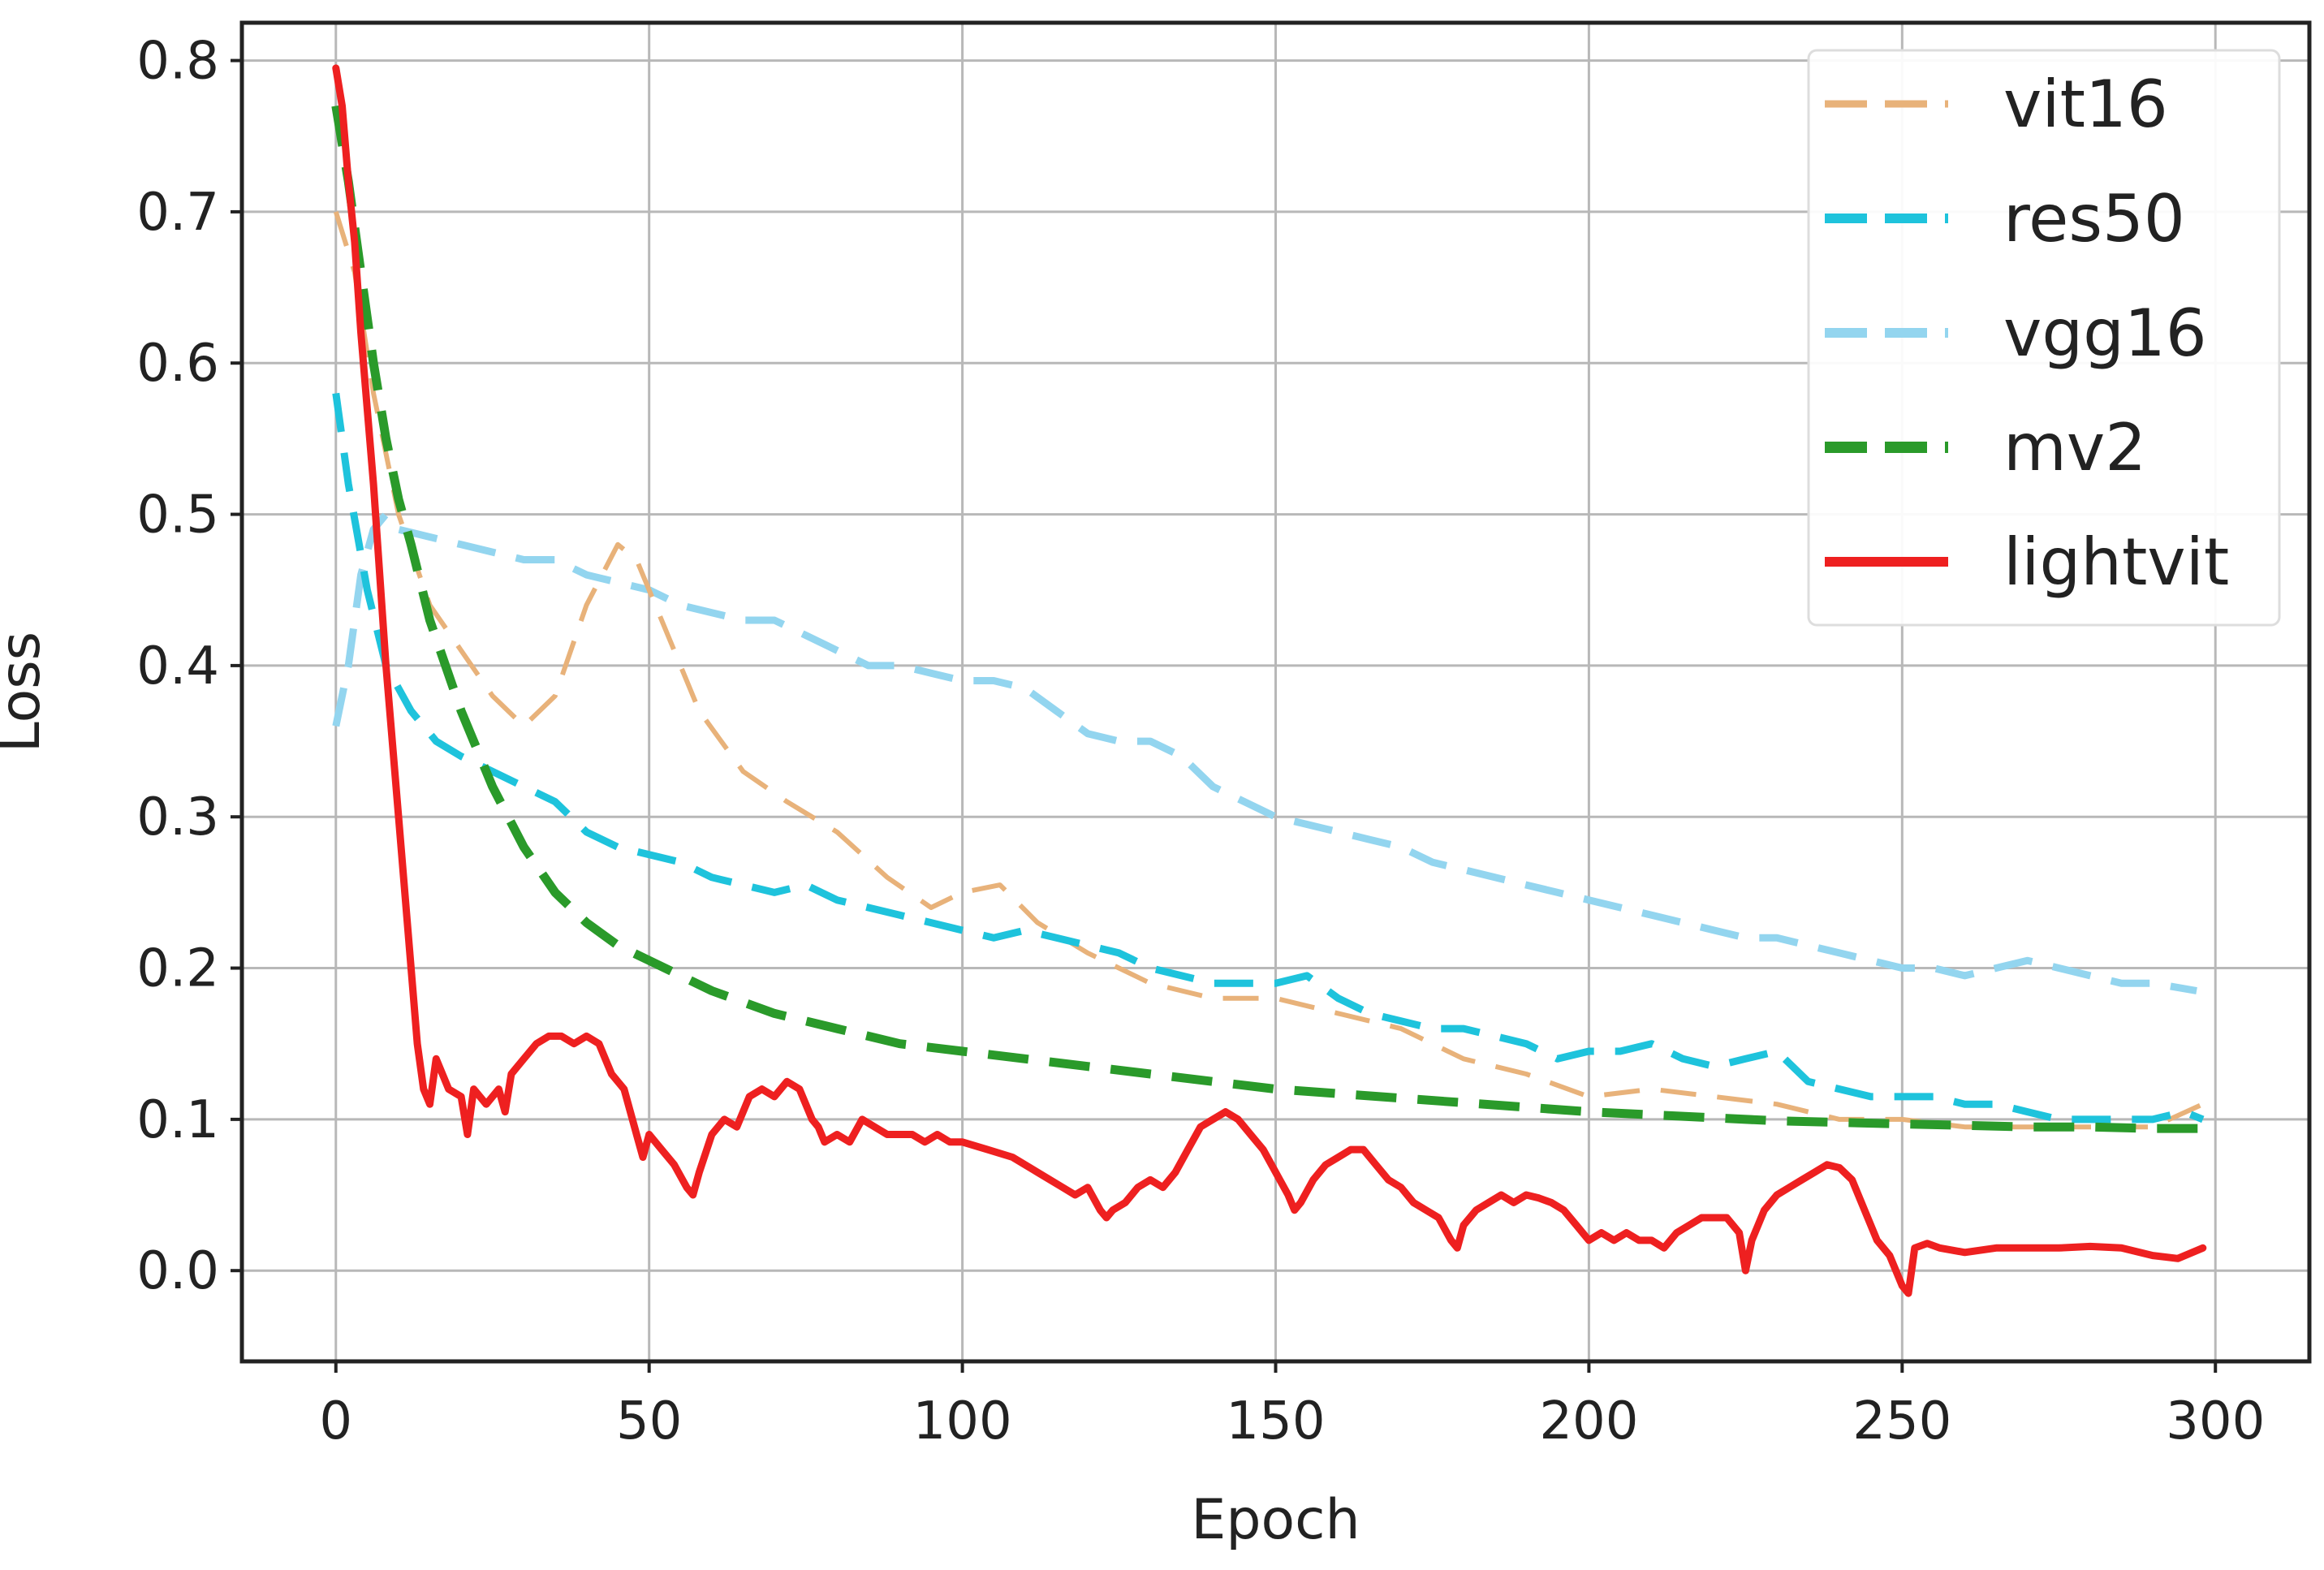 This screenshot has height=1570, width=2324. What do you see at coordinates (2215, 1421) in the screenshot?
I see `x-tick-label: 300` at bounding box center [2215, 1421].